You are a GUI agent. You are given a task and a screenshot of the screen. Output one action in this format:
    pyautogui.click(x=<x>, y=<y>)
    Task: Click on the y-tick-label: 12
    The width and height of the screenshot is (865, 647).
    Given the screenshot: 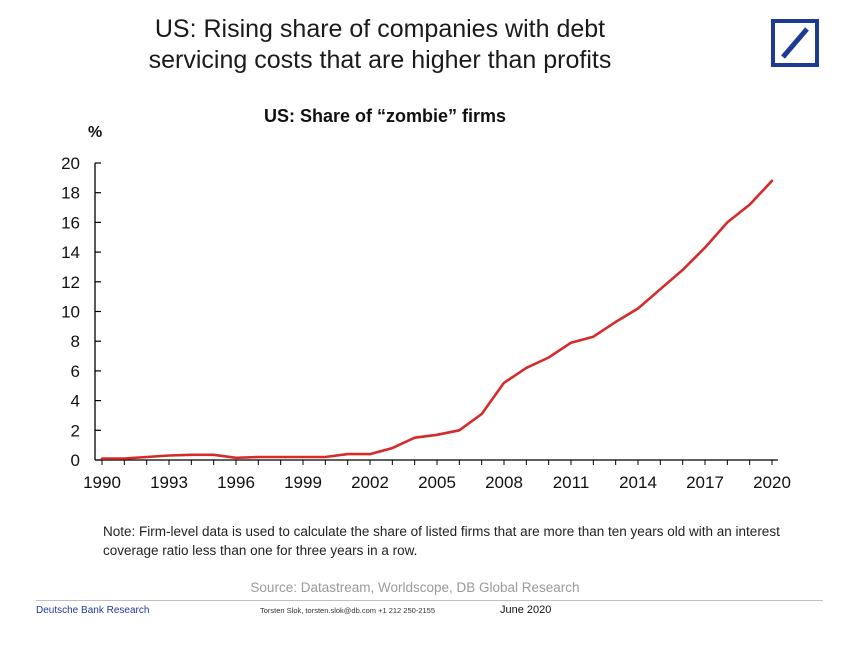 What is the action you would take?
    pyautogui.click(x=70, y=282)
    